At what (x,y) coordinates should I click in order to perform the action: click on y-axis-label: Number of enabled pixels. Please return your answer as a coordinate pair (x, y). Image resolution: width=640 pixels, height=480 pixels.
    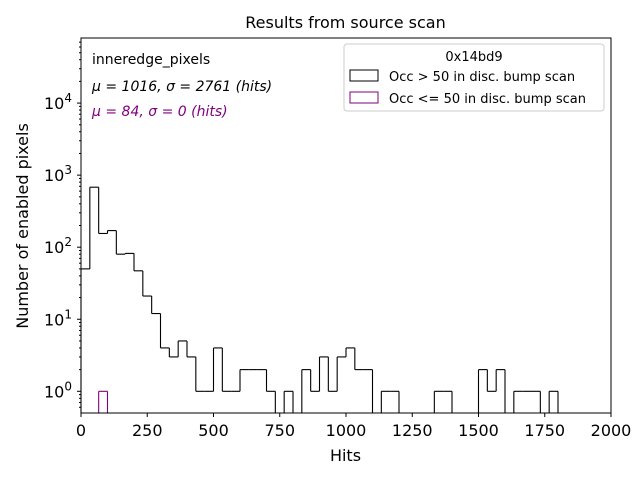
    Looking at the image, I should click on (22, 226).